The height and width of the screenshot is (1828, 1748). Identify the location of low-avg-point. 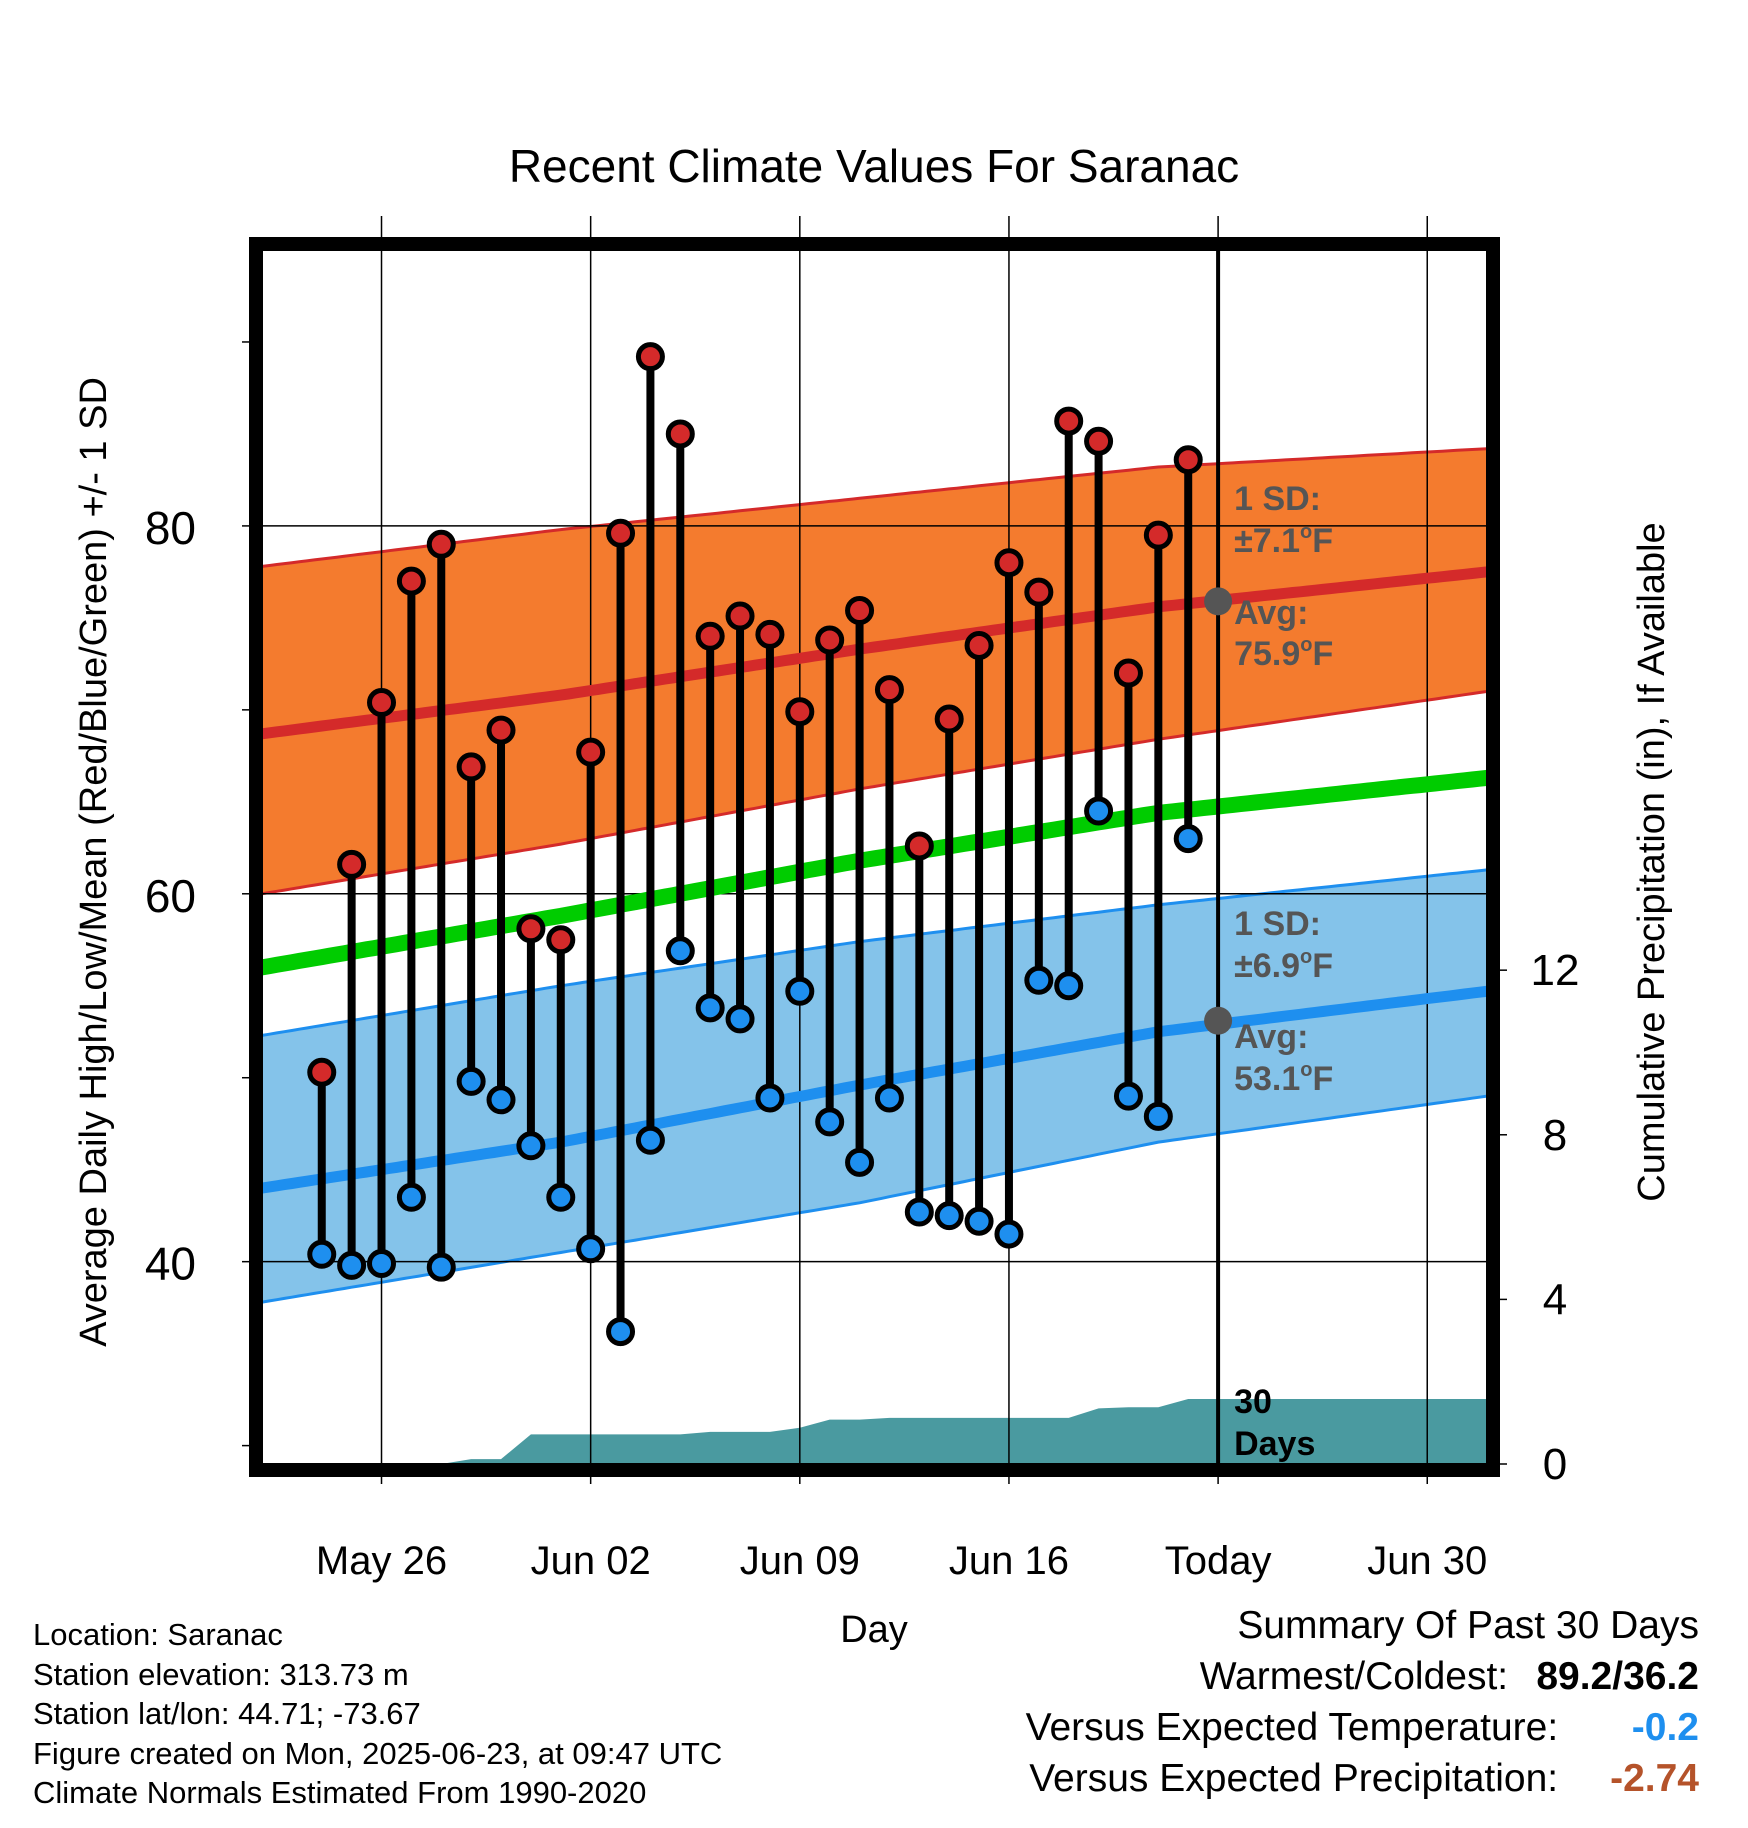
(1218, 1020).